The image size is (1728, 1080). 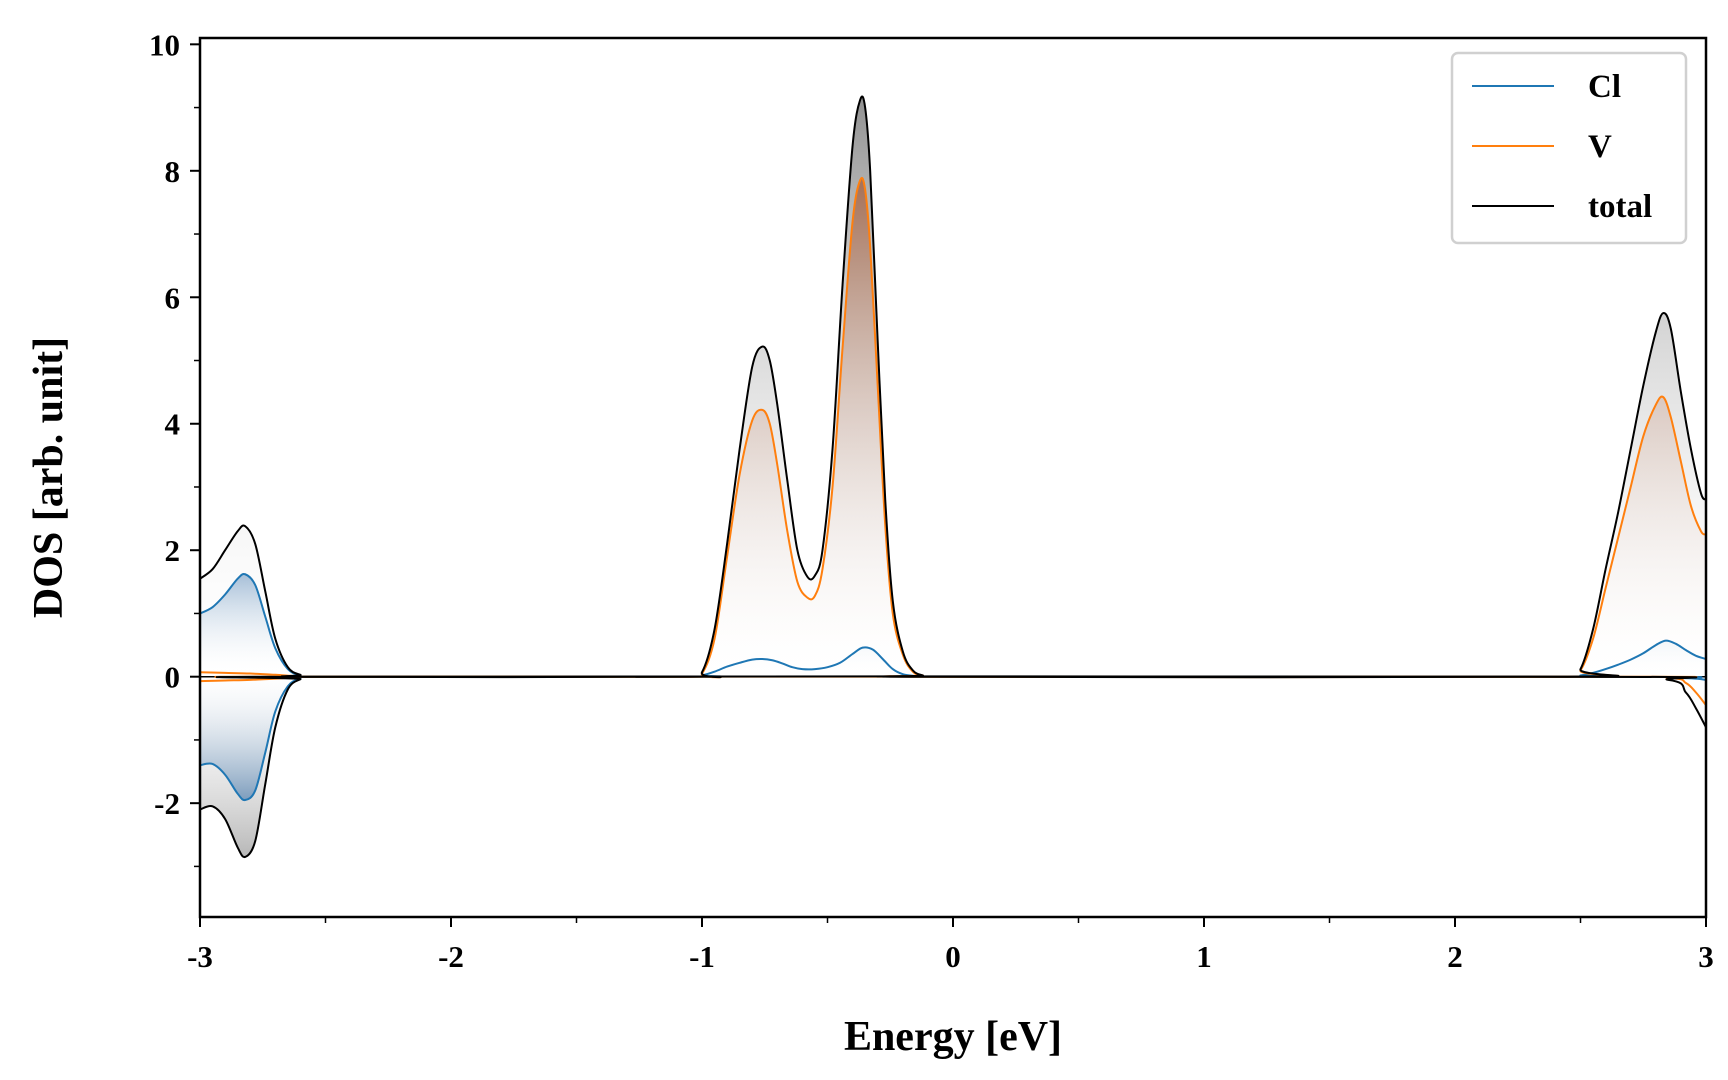 What do you see at coordinates (49, 477) in the screenshot?
I see `y-axis-label: DOS [arb. unit]` at bounding box center [49, 477].